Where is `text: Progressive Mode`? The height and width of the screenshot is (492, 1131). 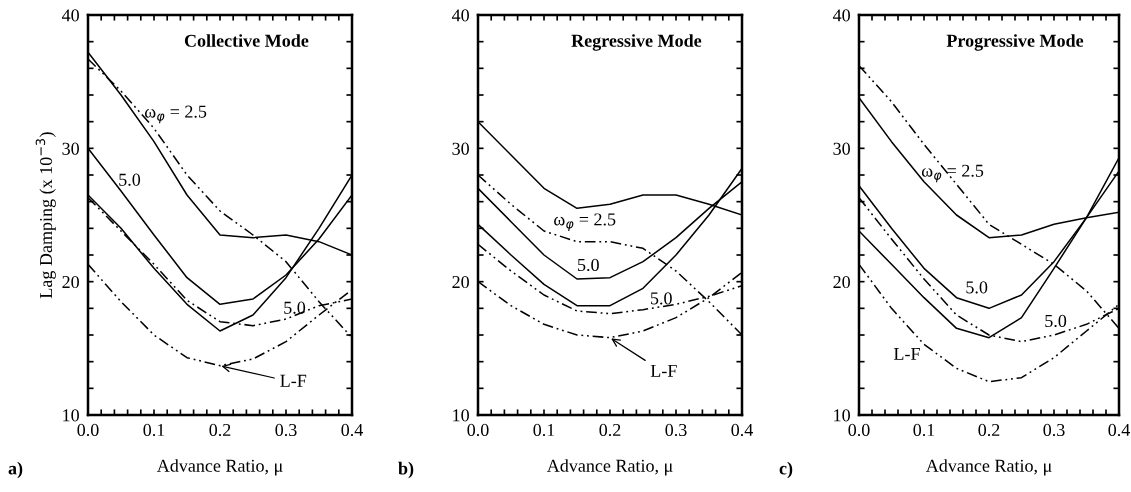 text: Progressive Mode is located at coordinates (1015, 42).